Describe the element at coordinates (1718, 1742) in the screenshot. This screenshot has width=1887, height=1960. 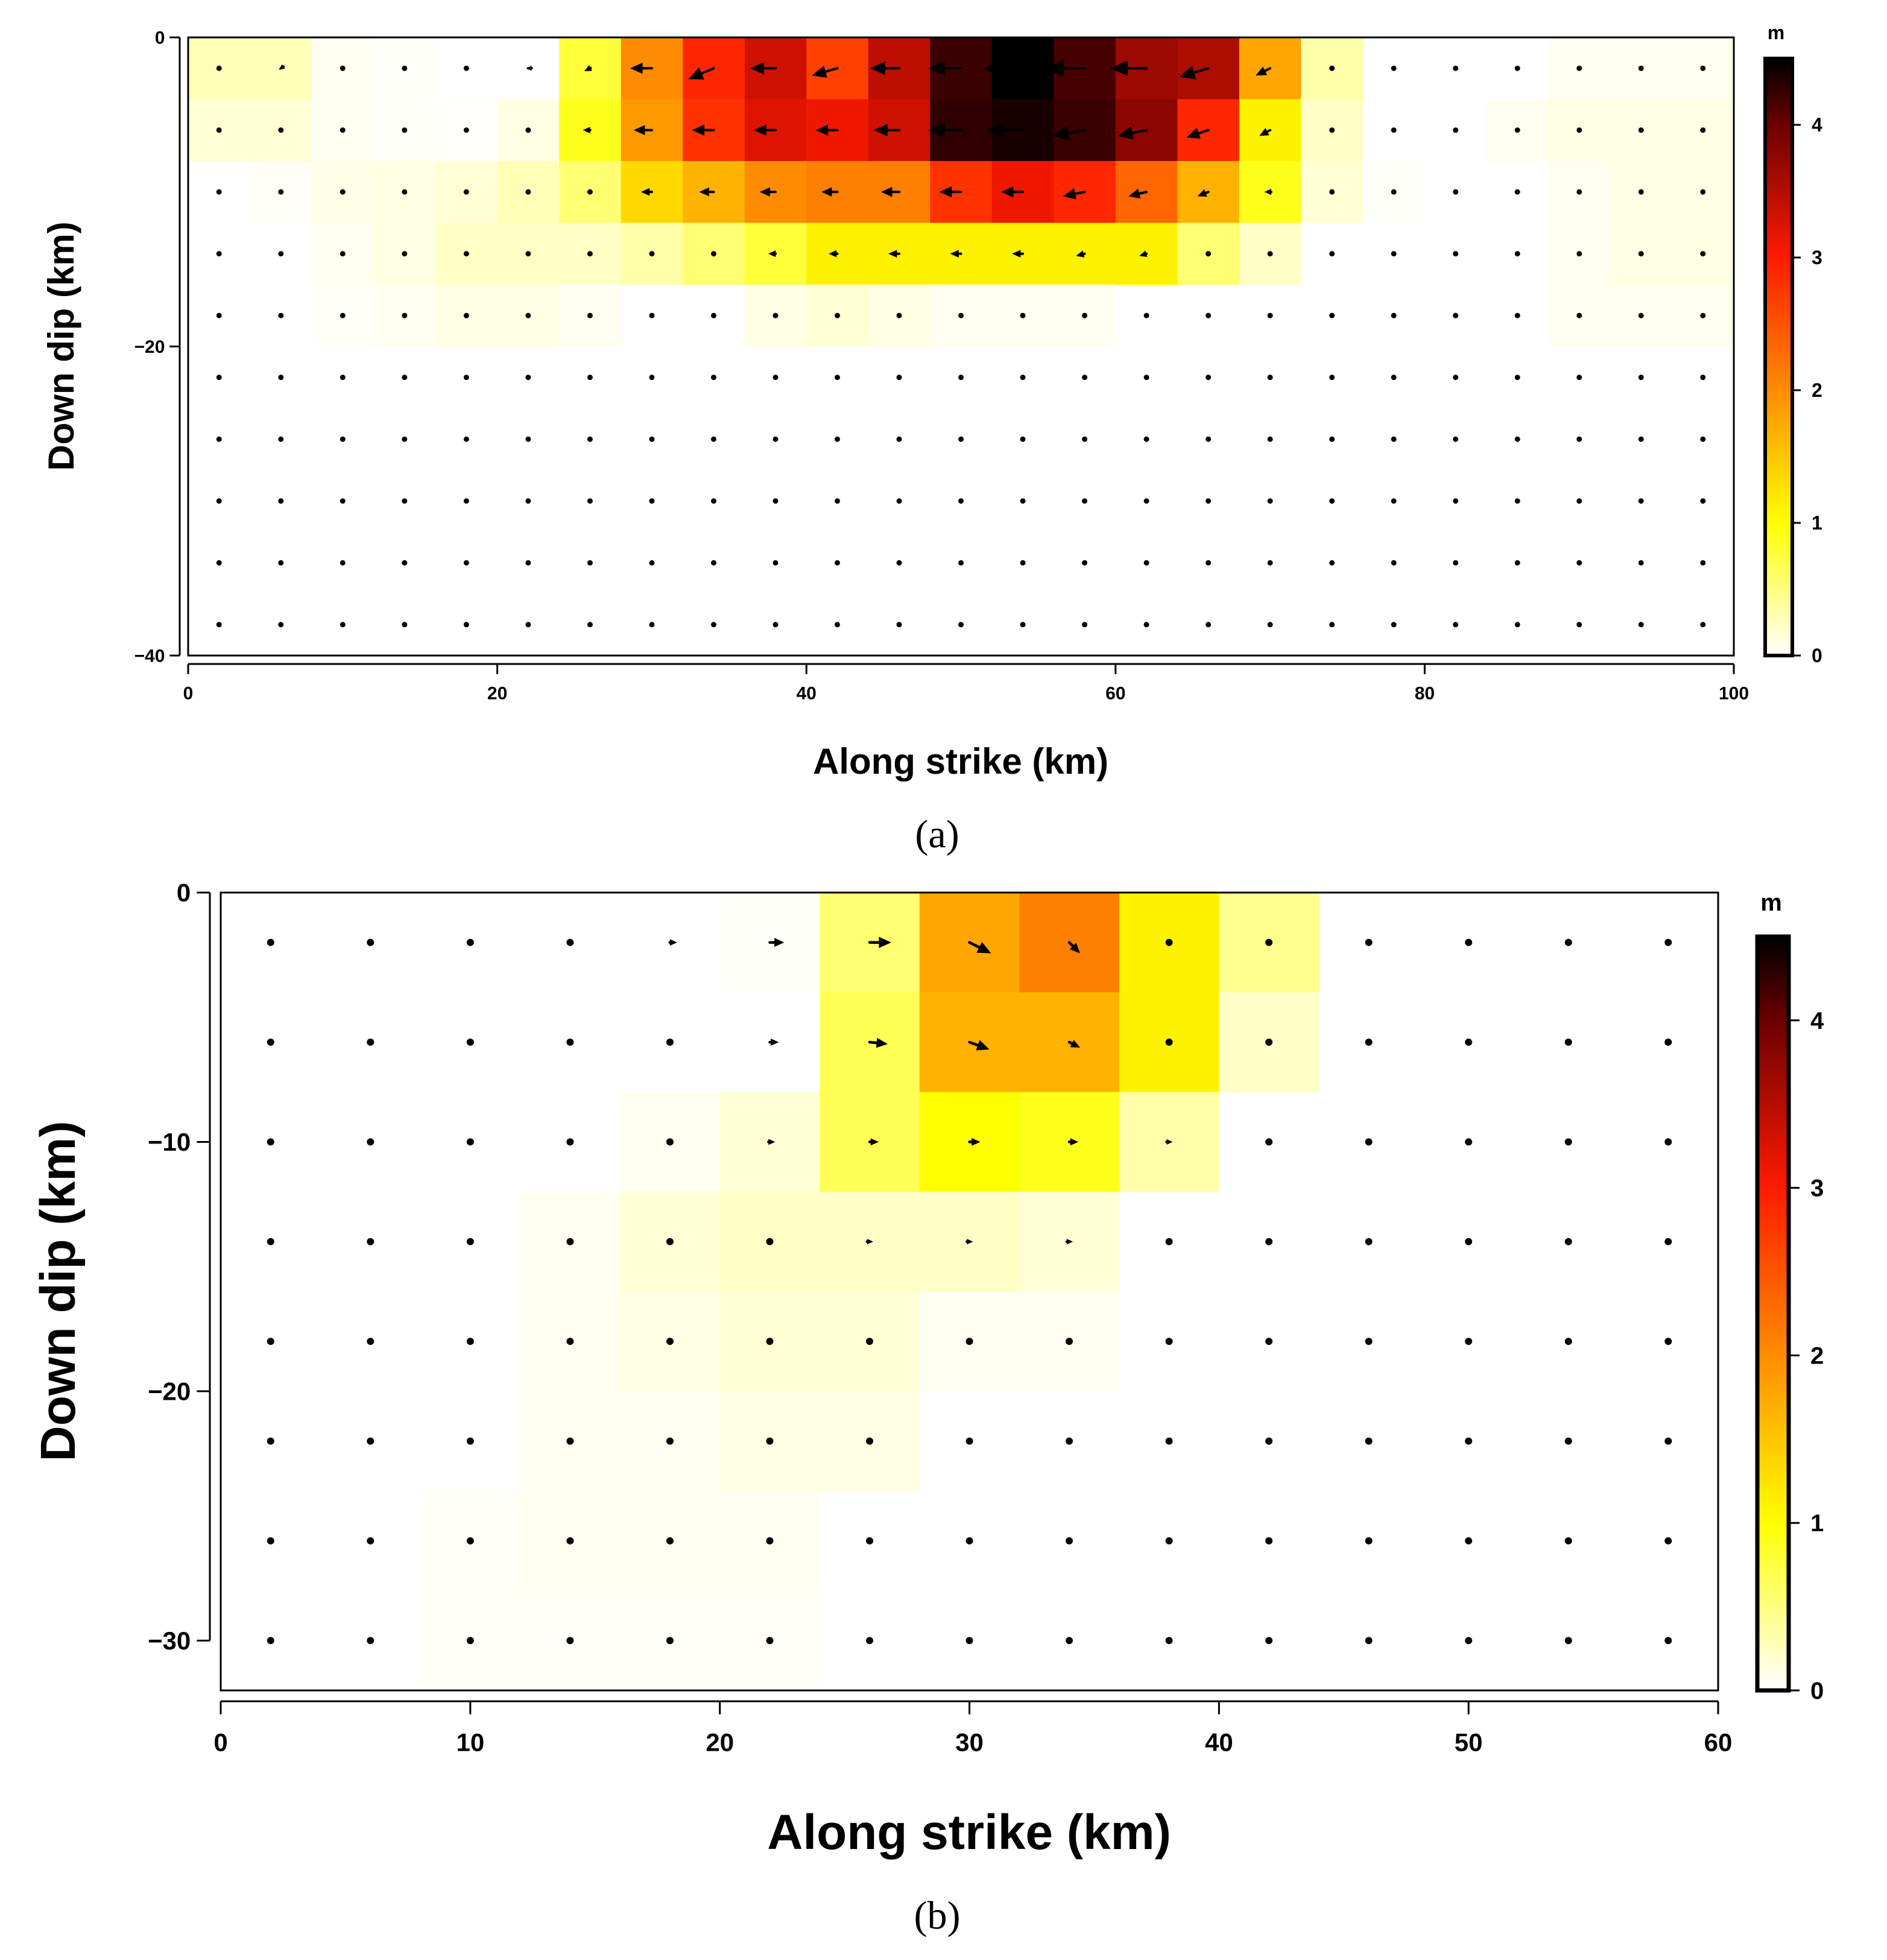
I see `x-tick-label: 60` at that location.